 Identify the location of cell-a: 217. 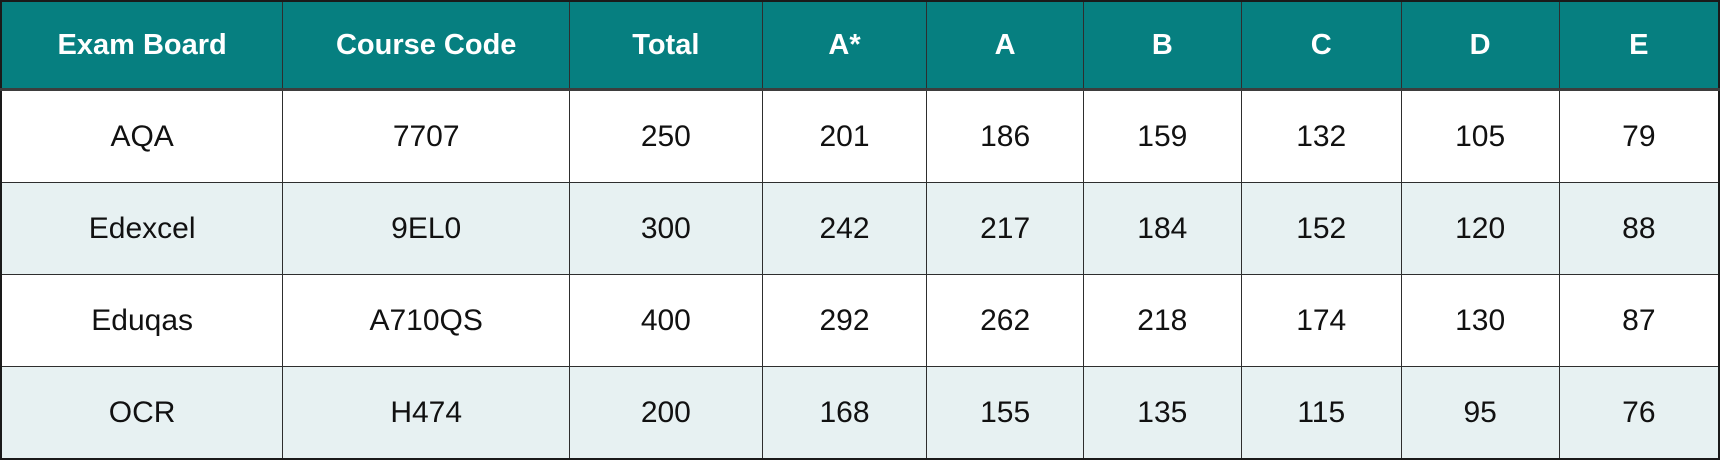
(1005, 228).